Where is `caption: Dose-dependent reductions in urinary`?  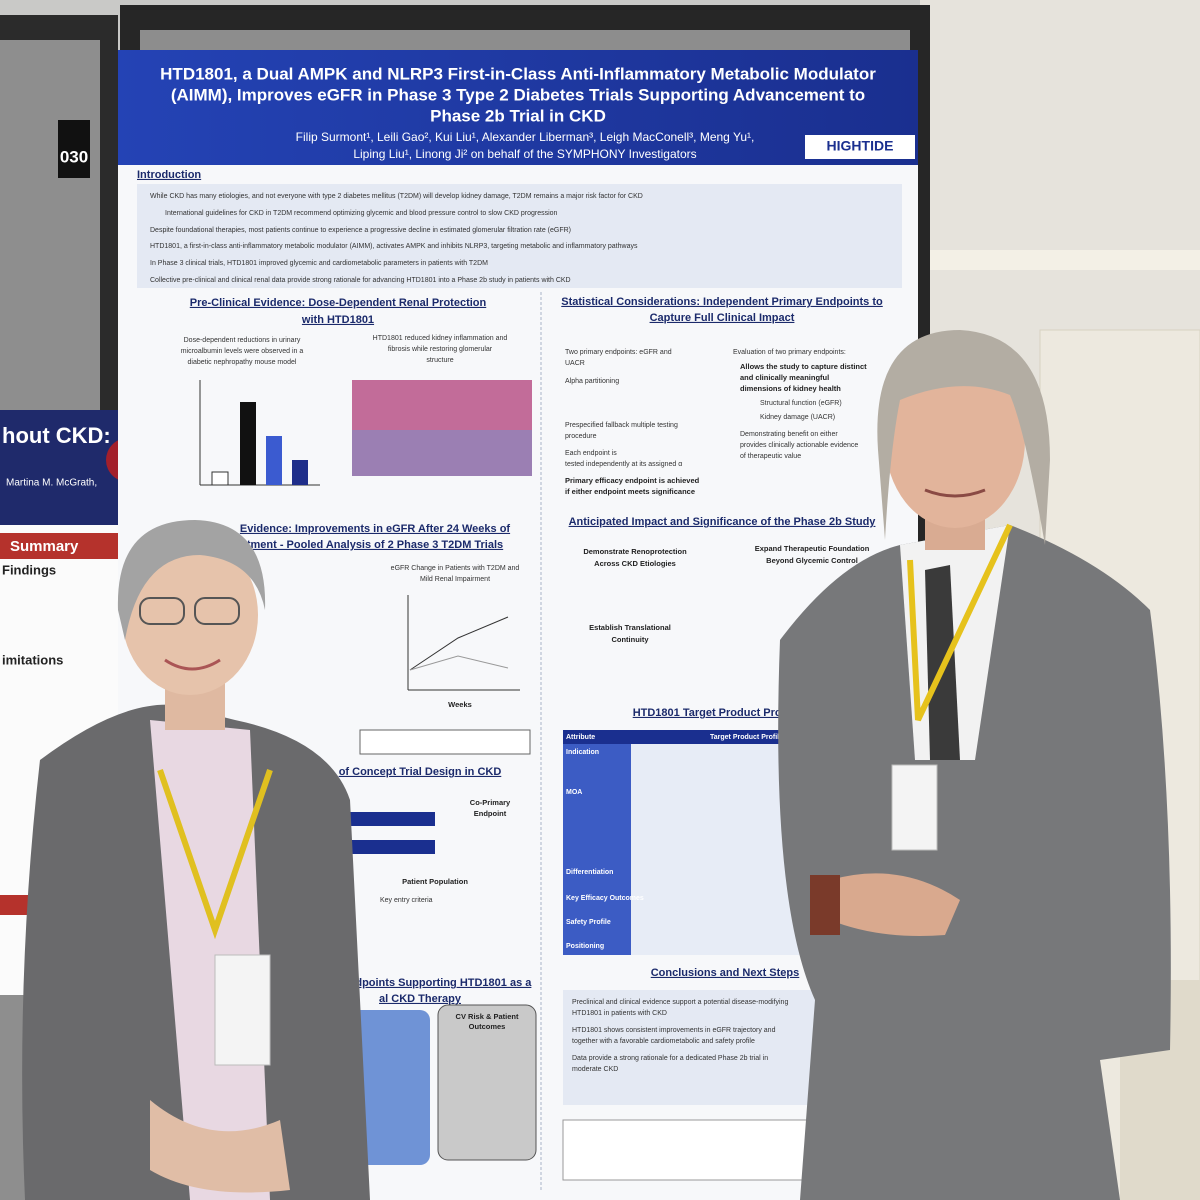 caption: Dose-dependent reductions in urinary is located at coordinates (242, 340).